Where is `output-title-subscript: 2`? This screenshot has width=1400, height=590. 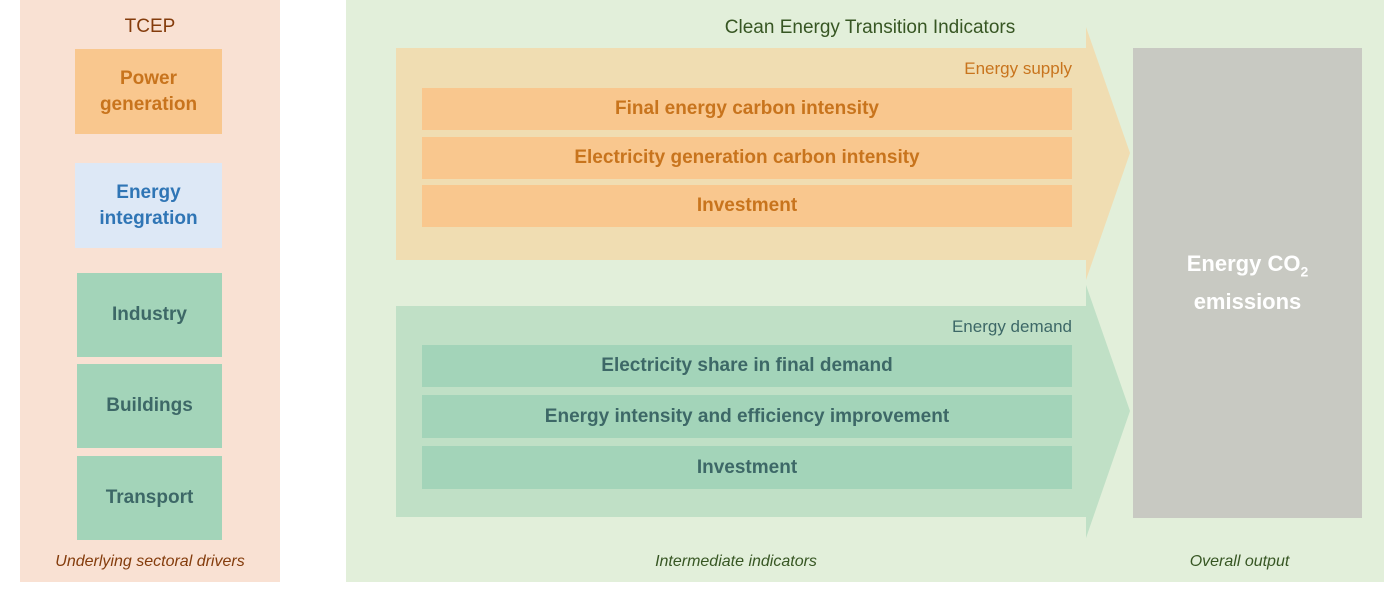 output-title-subscript: 2 is located at coordinates (1304, 271).